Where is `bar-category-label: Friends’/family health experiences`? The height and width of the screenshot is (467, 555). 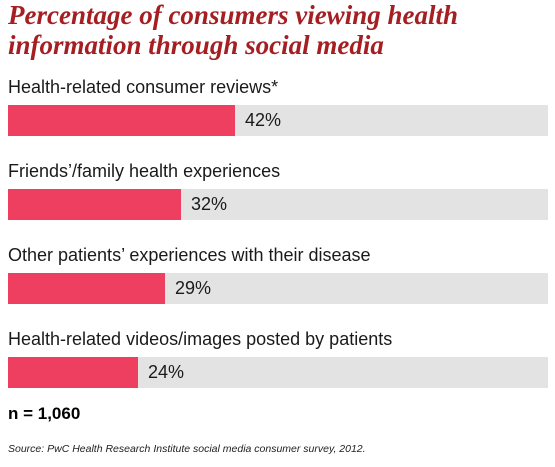 bar-category-label: Friends’/family health experiences is located at coordinates (144, 171).